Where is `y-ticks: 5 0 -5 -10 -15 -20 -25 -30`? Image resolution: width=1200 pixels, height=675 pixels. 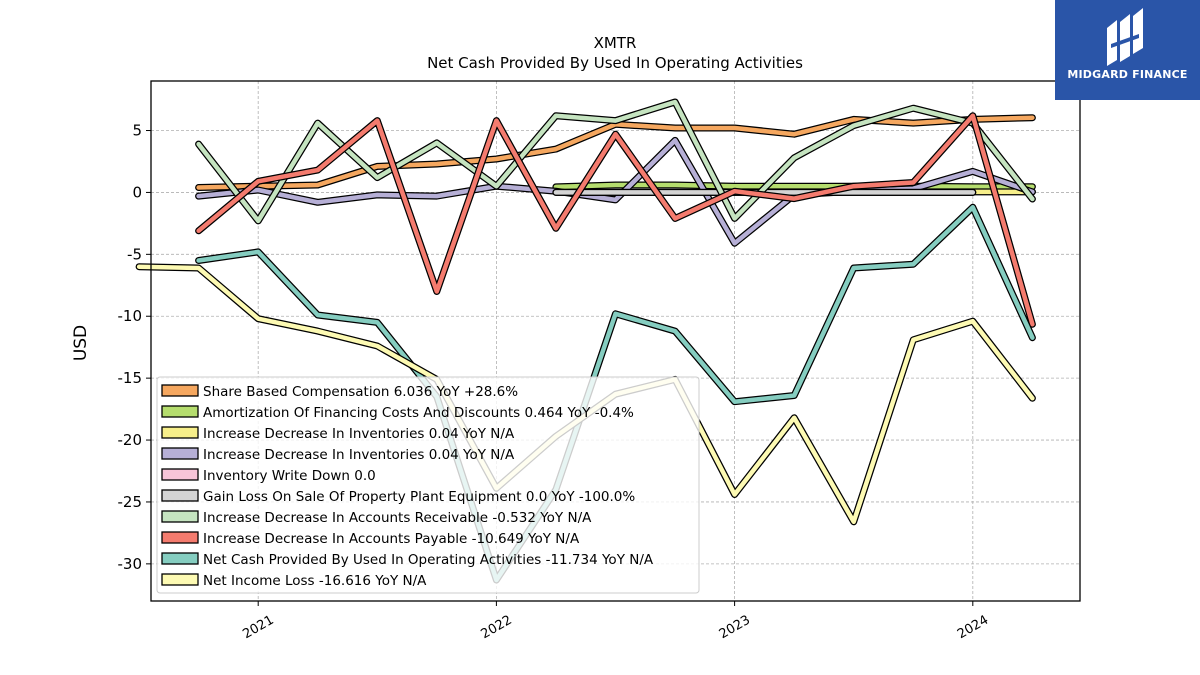 y-ticks: 5 0 -5 -10 -15 -20 -25 -30 is located at coordinates (134, 347).